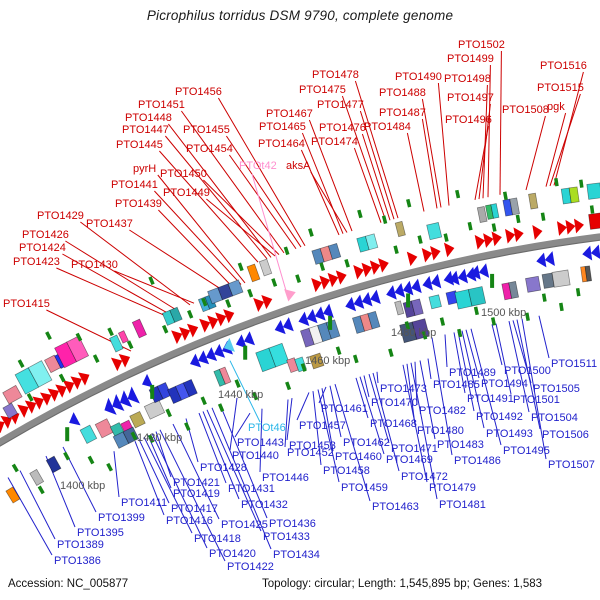  I want to click on gene-label: PTO1489, so click(472, 373).